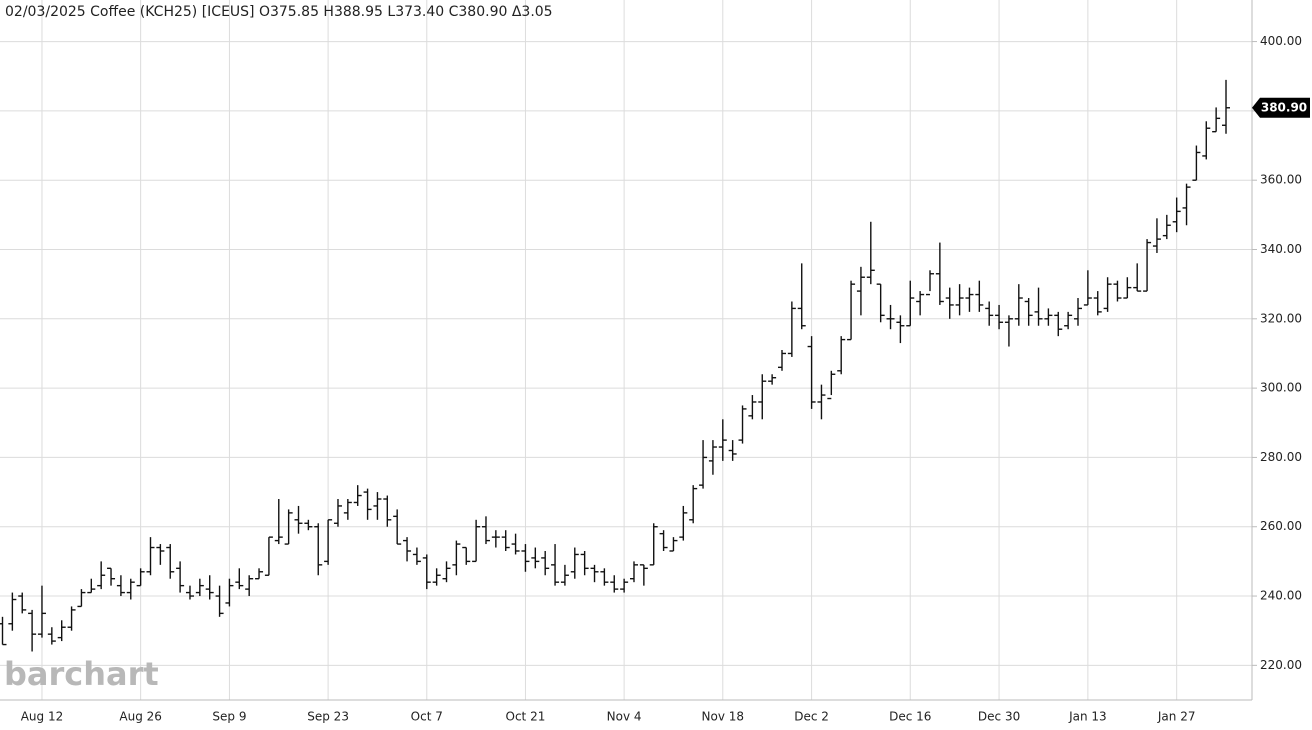  What do you see at coordinates (910, 717) in the screenshot?
I see `x-tick-label: Dec 16` at bounding box center [910, 717].